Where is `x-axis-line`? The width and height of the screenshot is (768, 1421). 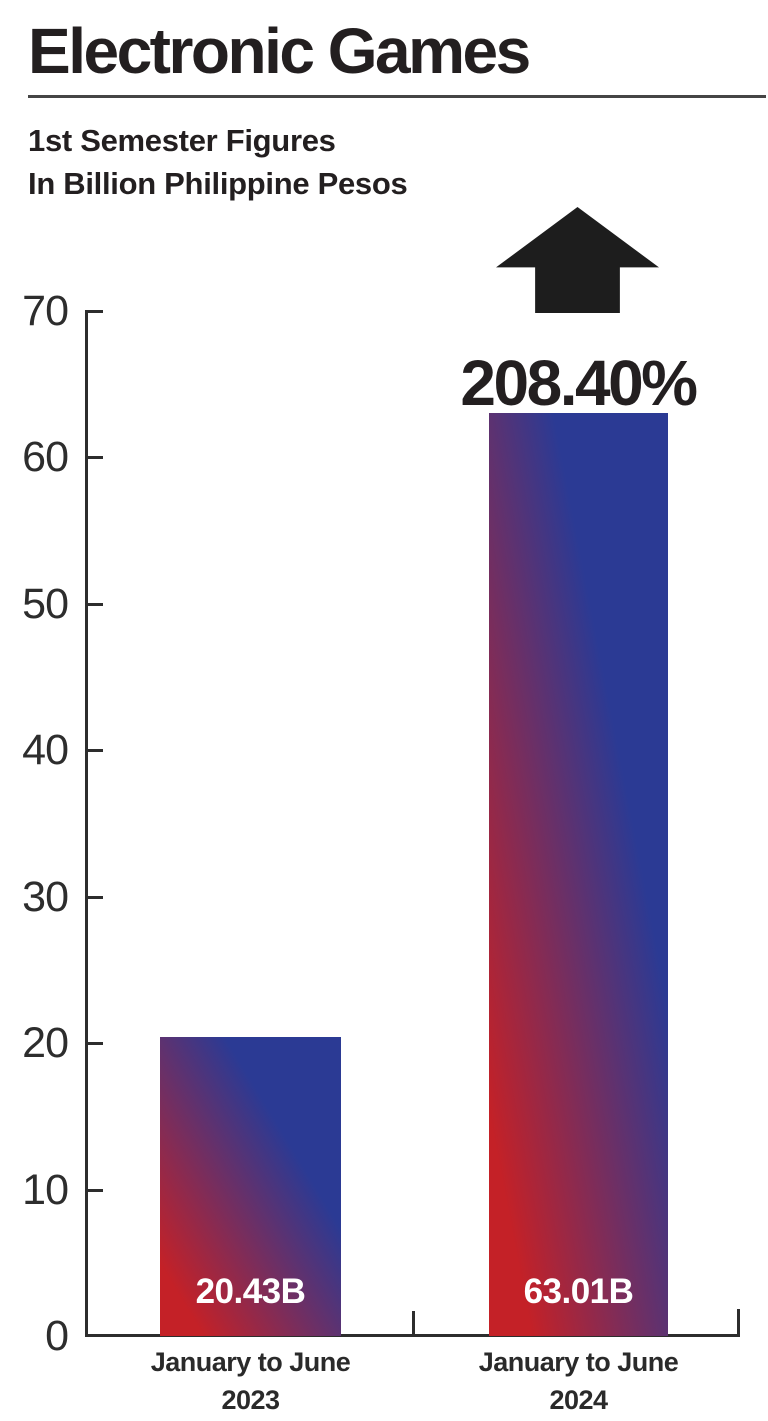
x-axis-line is located at coordinates (412, 1335).